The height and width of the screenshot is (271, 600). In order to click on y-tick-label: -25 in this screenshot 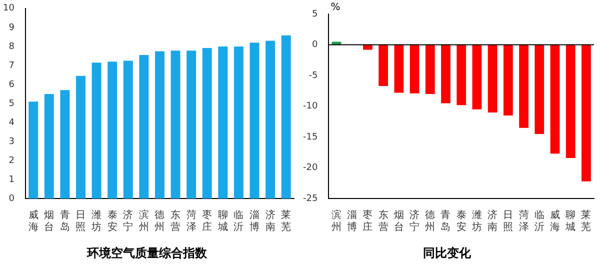, I will do `click(310, 199)`.